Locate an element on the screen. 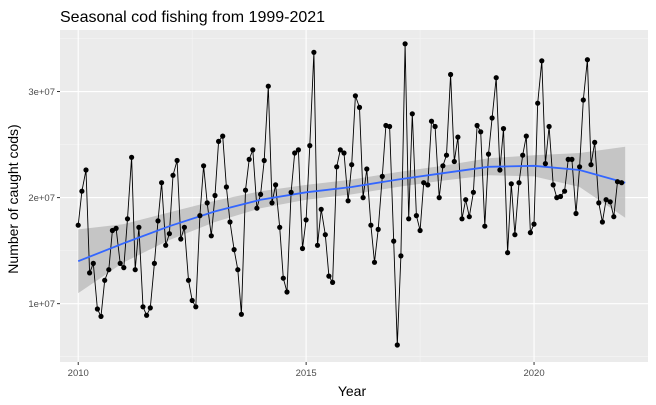 Image resolution: width=656 pixels, height=405 pixels. y-tick-label: 2e+07 is located at coordinates (41, 198).